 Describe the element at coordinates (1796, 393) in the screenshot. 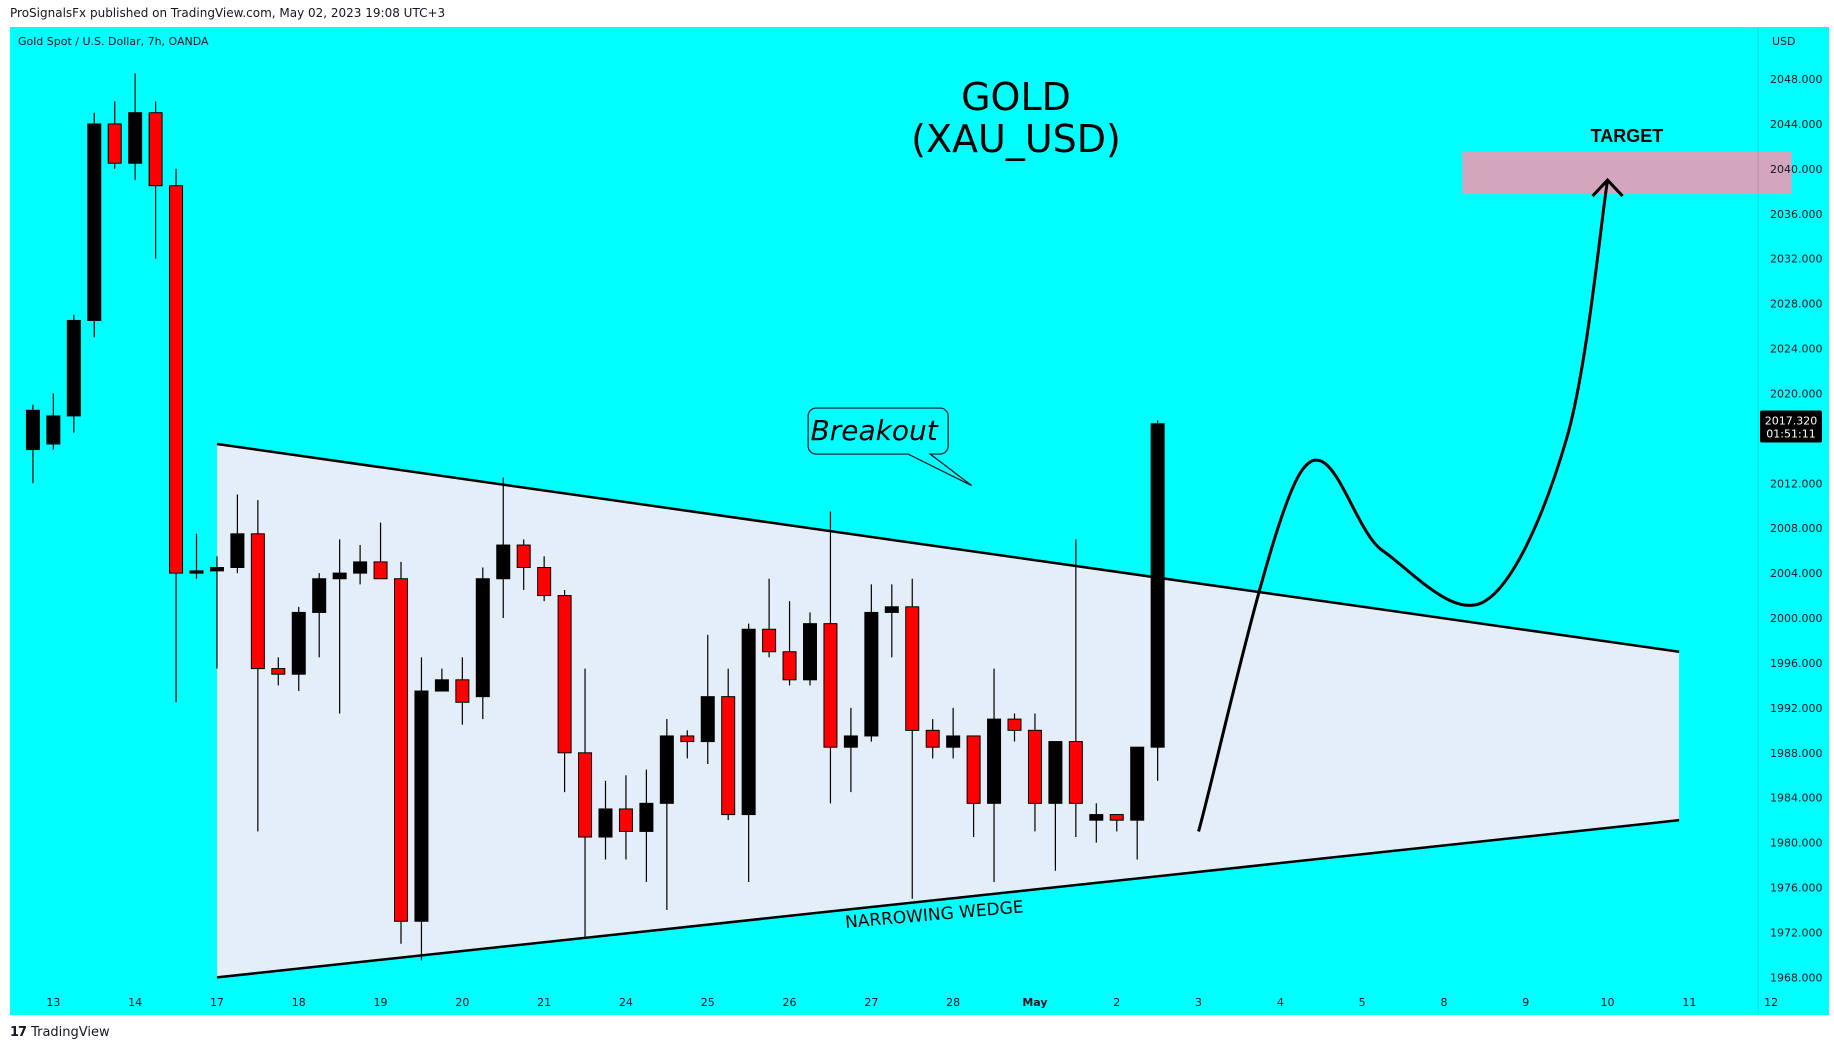

I see `y-tick-label: 2020.000` at that location.